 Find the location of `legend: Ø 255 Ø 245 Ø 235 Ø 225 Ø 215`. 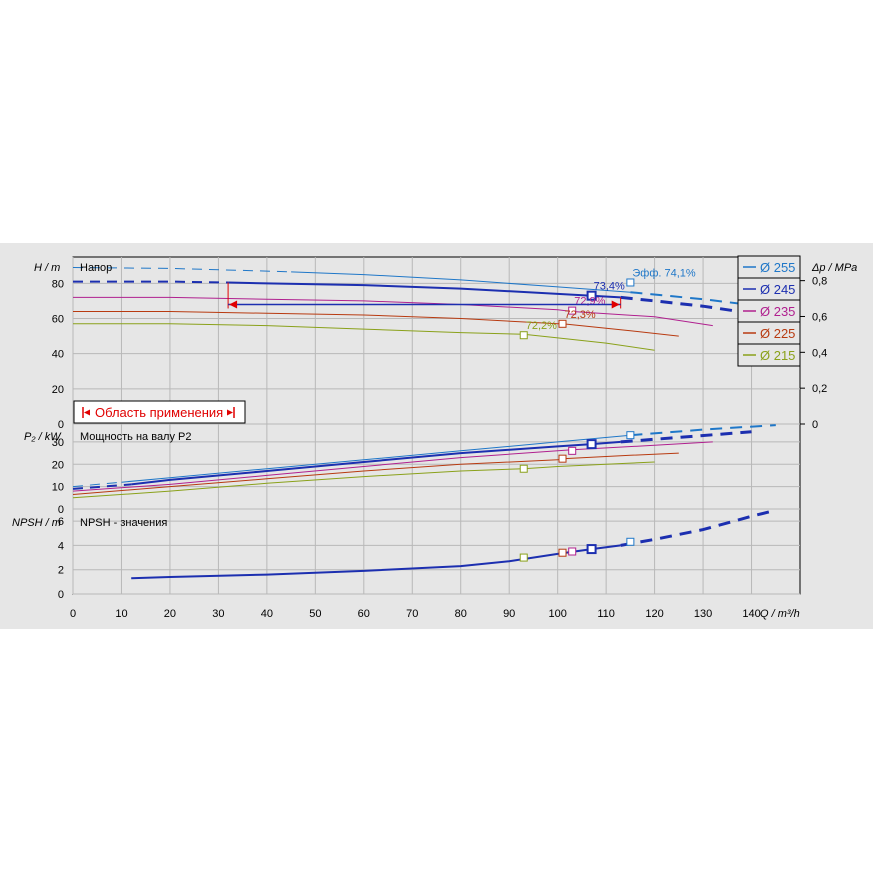

legend: Ø 255 Ø 245 Ø 235 Ø 225 Ø 215 is located at coordinates (769, 311).